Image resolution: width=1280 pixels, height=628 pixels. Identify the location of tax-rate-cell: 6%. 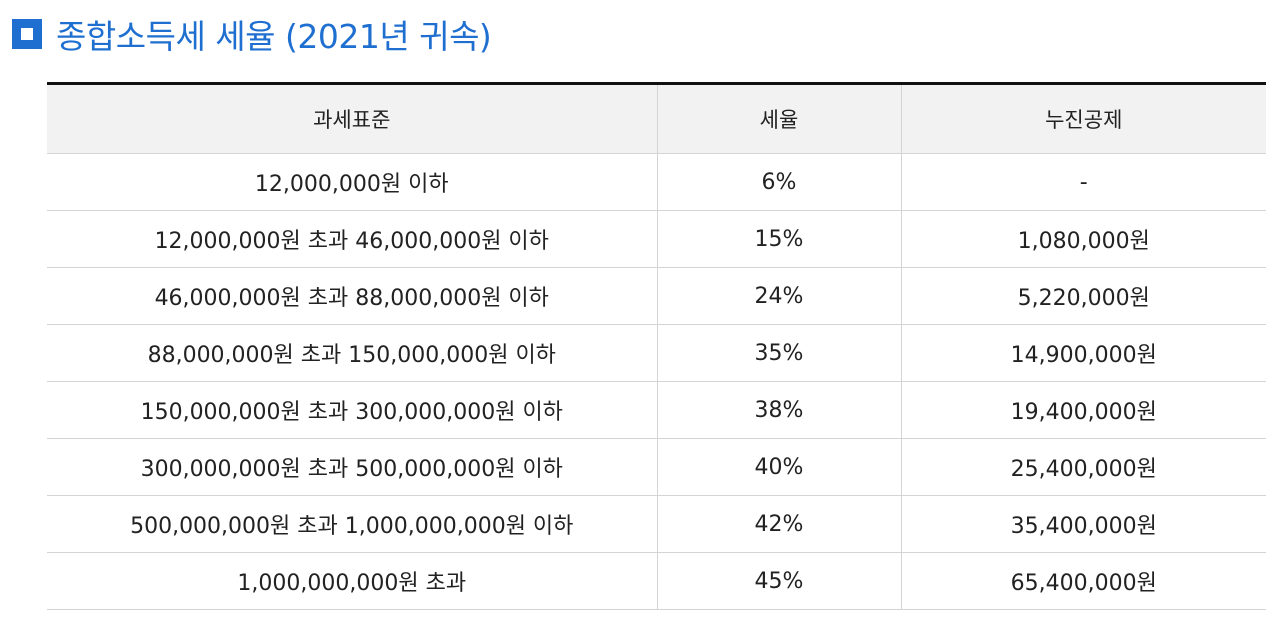
(778, 182).